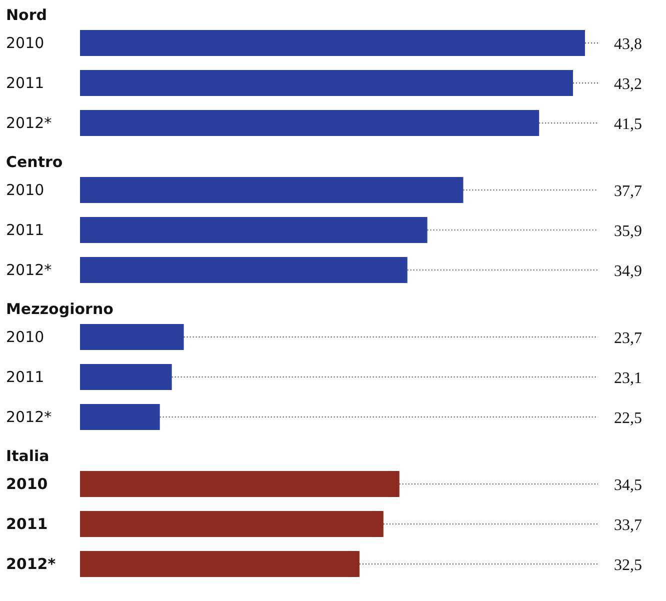  Describe the element at coordinates (628, 525) in the screenshot. I see `data-label: 33,7` at that location.